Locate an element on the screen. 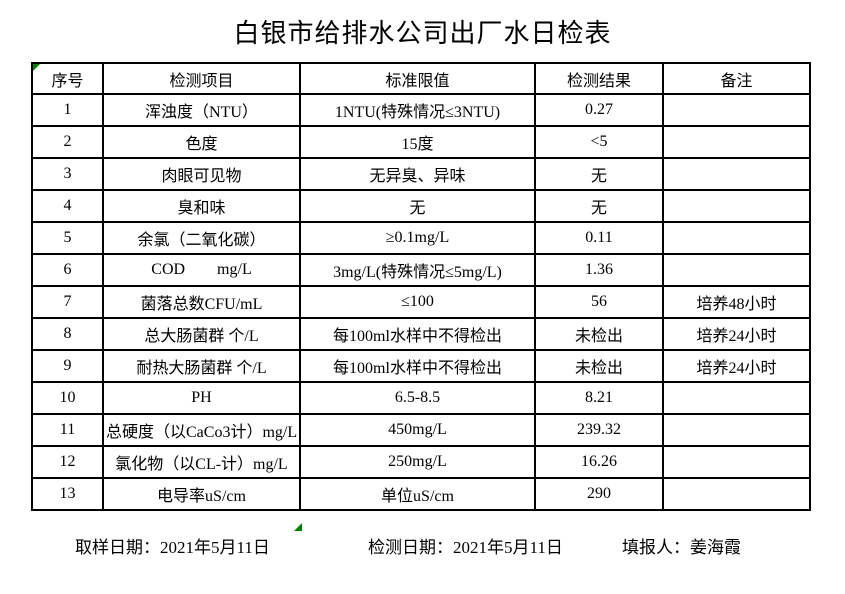  cell-no: 4 is located at coordinates (67, 206).